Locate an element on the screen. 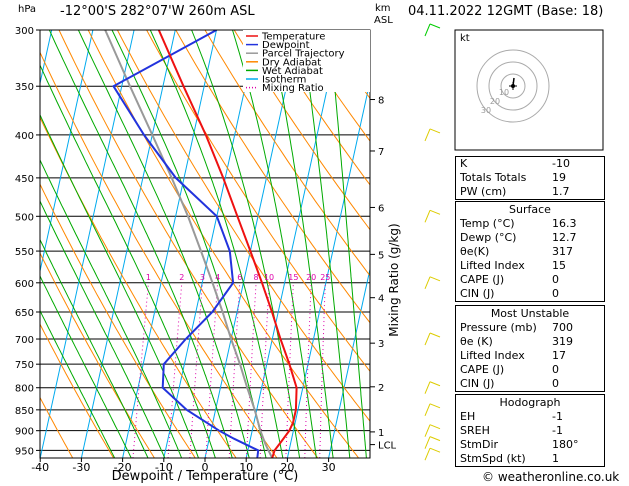 The height and width of the screenshot is (486, 629). pressure-tick-label: 700 is located at coordinates (24, 340).